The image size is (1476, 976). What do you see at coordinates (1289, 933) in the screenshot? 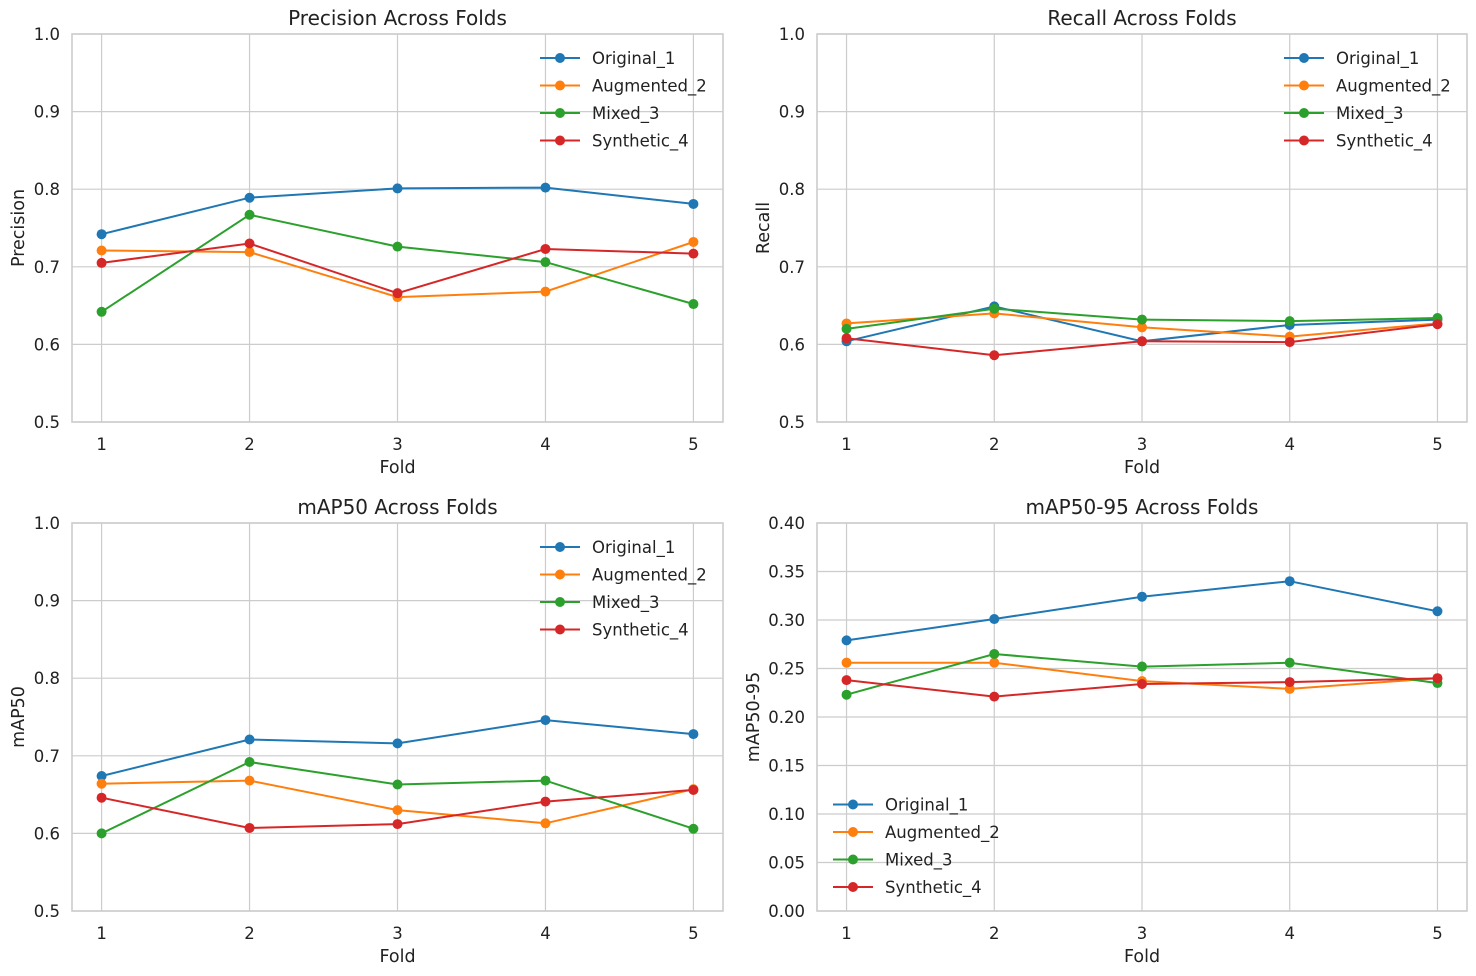
I see `x-tick-label: 4` at bounding box center [1289, 933].